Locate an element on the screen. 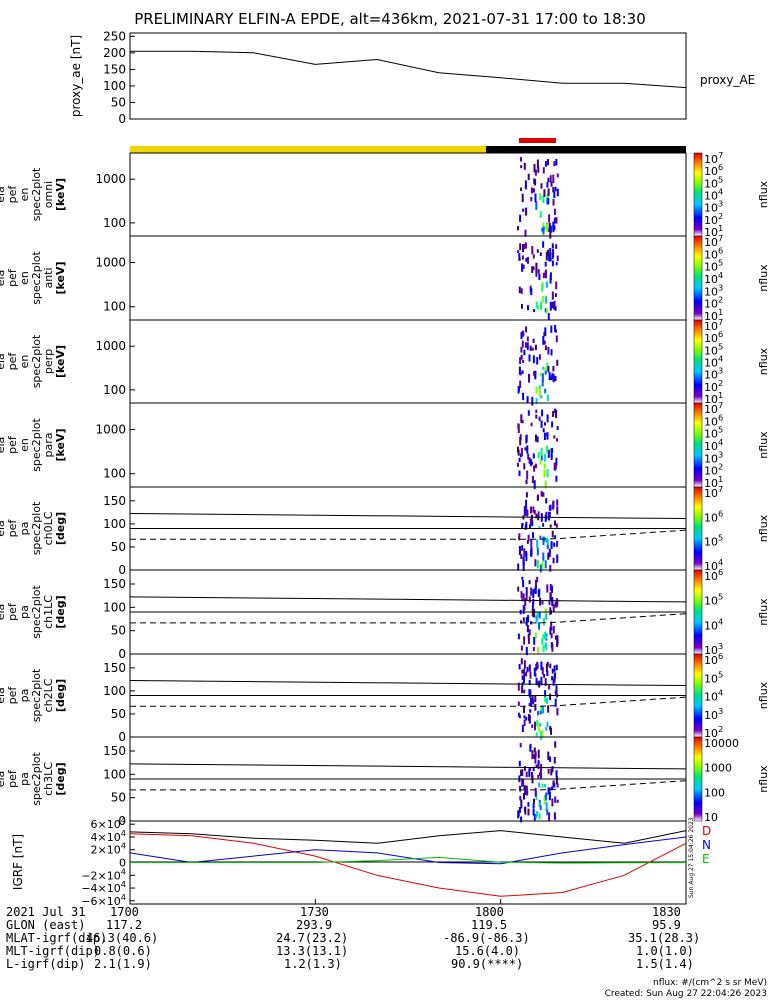 This screenshot has height=1000, width=775. igrf-tick-label: −4×10⁴ is located at coordinates (103, 887).